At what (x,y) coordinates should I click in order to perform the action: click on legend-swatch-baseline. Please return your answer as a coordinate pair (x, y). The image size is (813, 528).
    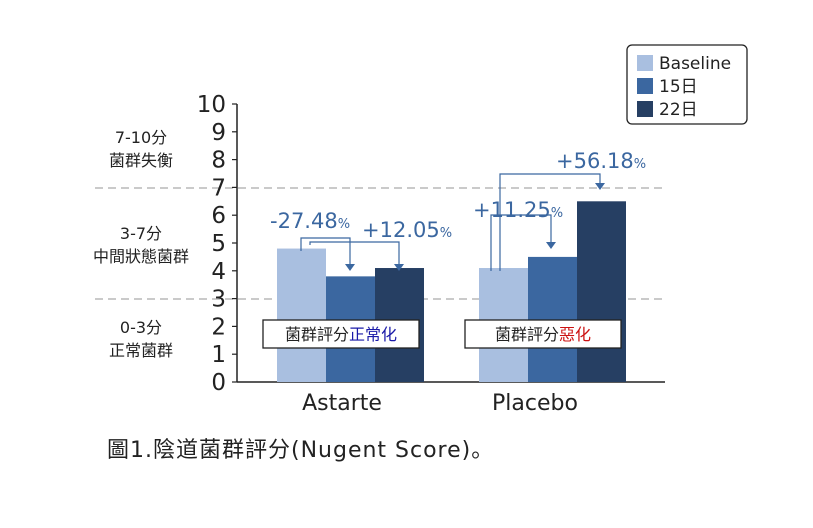
    Looking at the image, I should click on (645, 63).